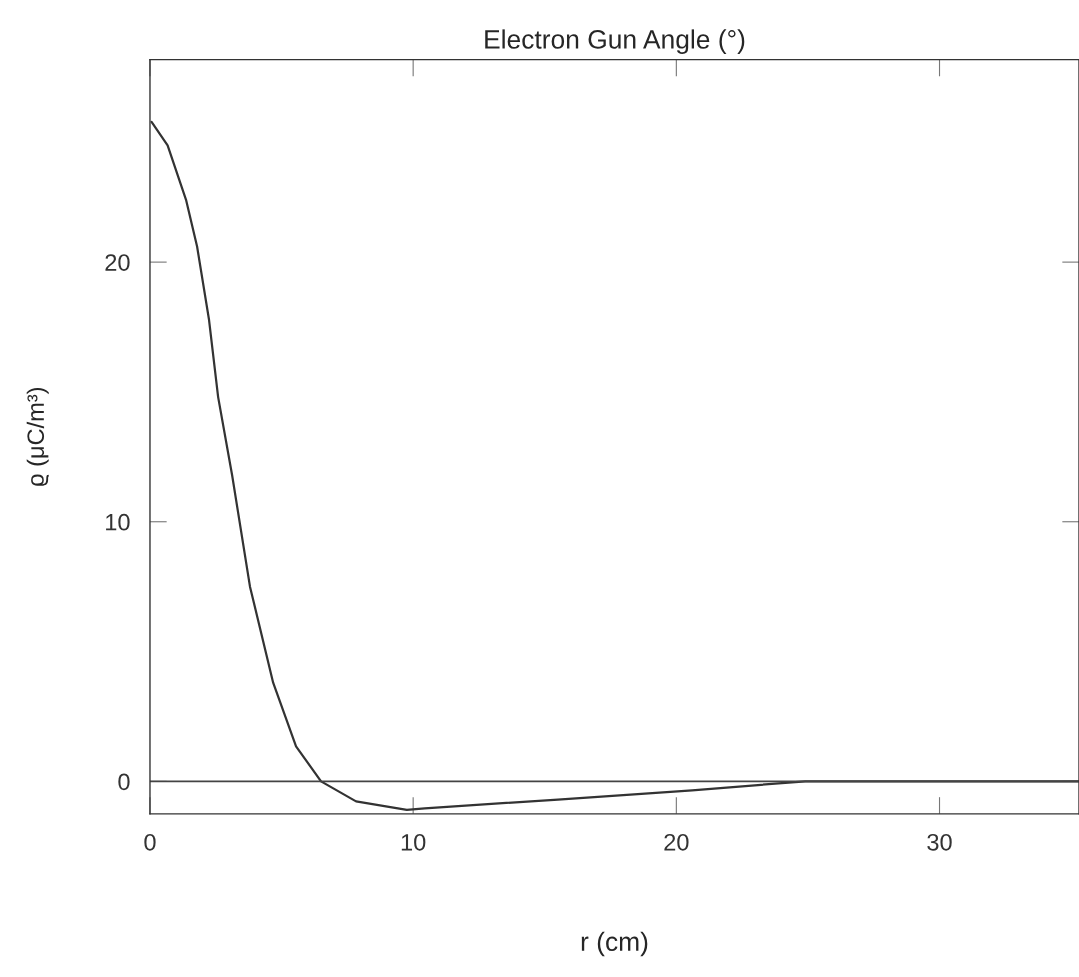  What do you see at coordinates (150, 842) in the screenshot?
I see `x-tick-label: 0` at bounding box center [150, 842].